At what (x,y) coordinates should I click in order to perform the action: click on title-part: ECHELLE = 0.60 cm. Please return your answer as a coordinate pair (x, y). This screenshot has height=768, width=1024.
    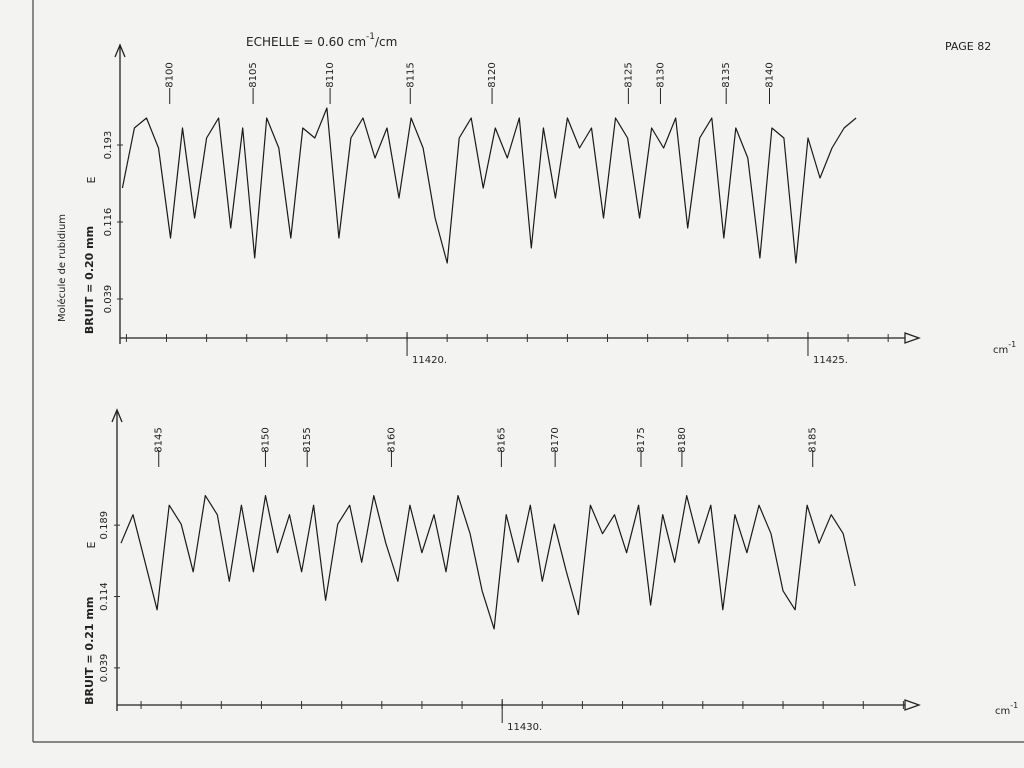
    Looking at the image, I should click on (306, 42).